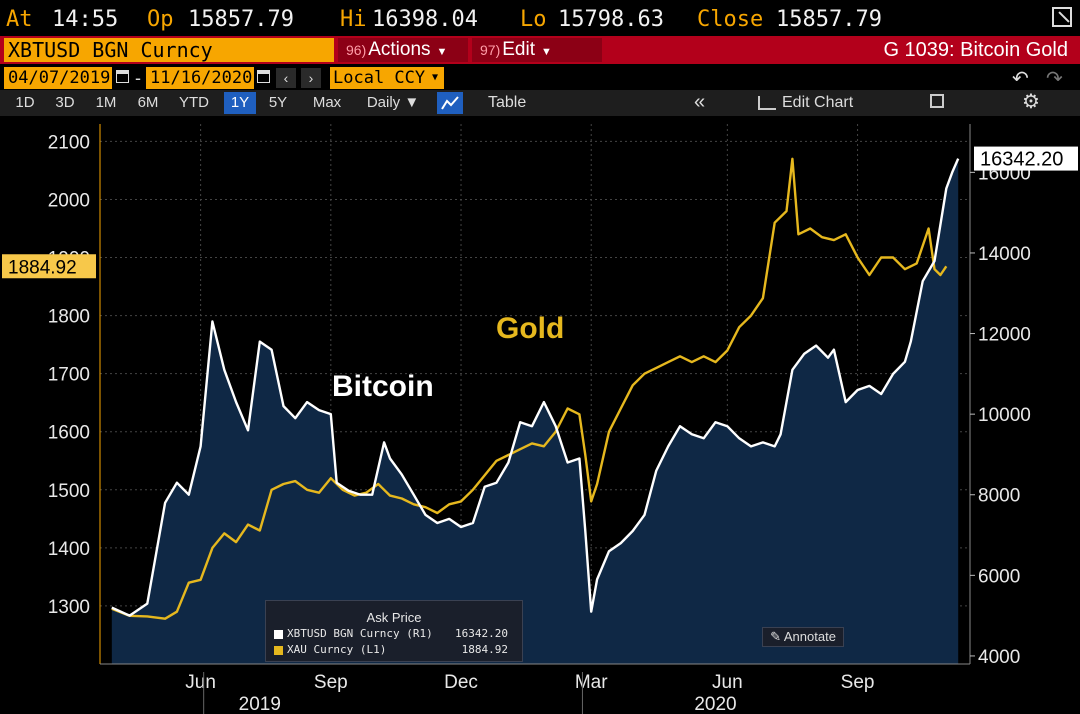 The image size is (1080, 714). Describe the element at coordinates (278, 634) in the screenshot. I see `legend-swatch-bitcoin` at that location.